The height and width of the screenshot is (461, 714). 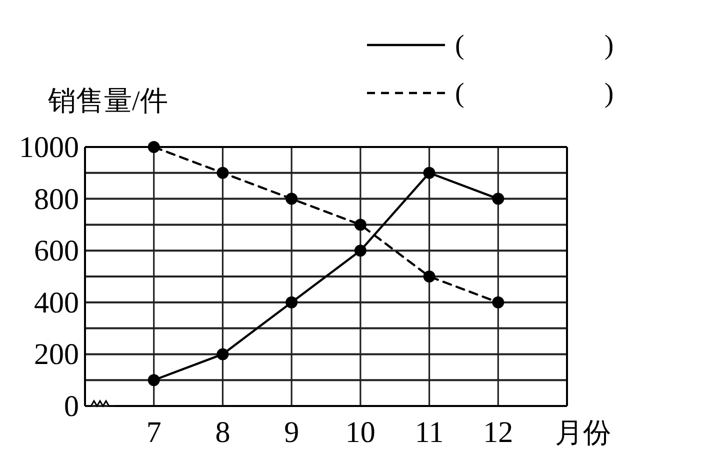 I want to click on x-tick-label: 11, so click(x=429, y=432).